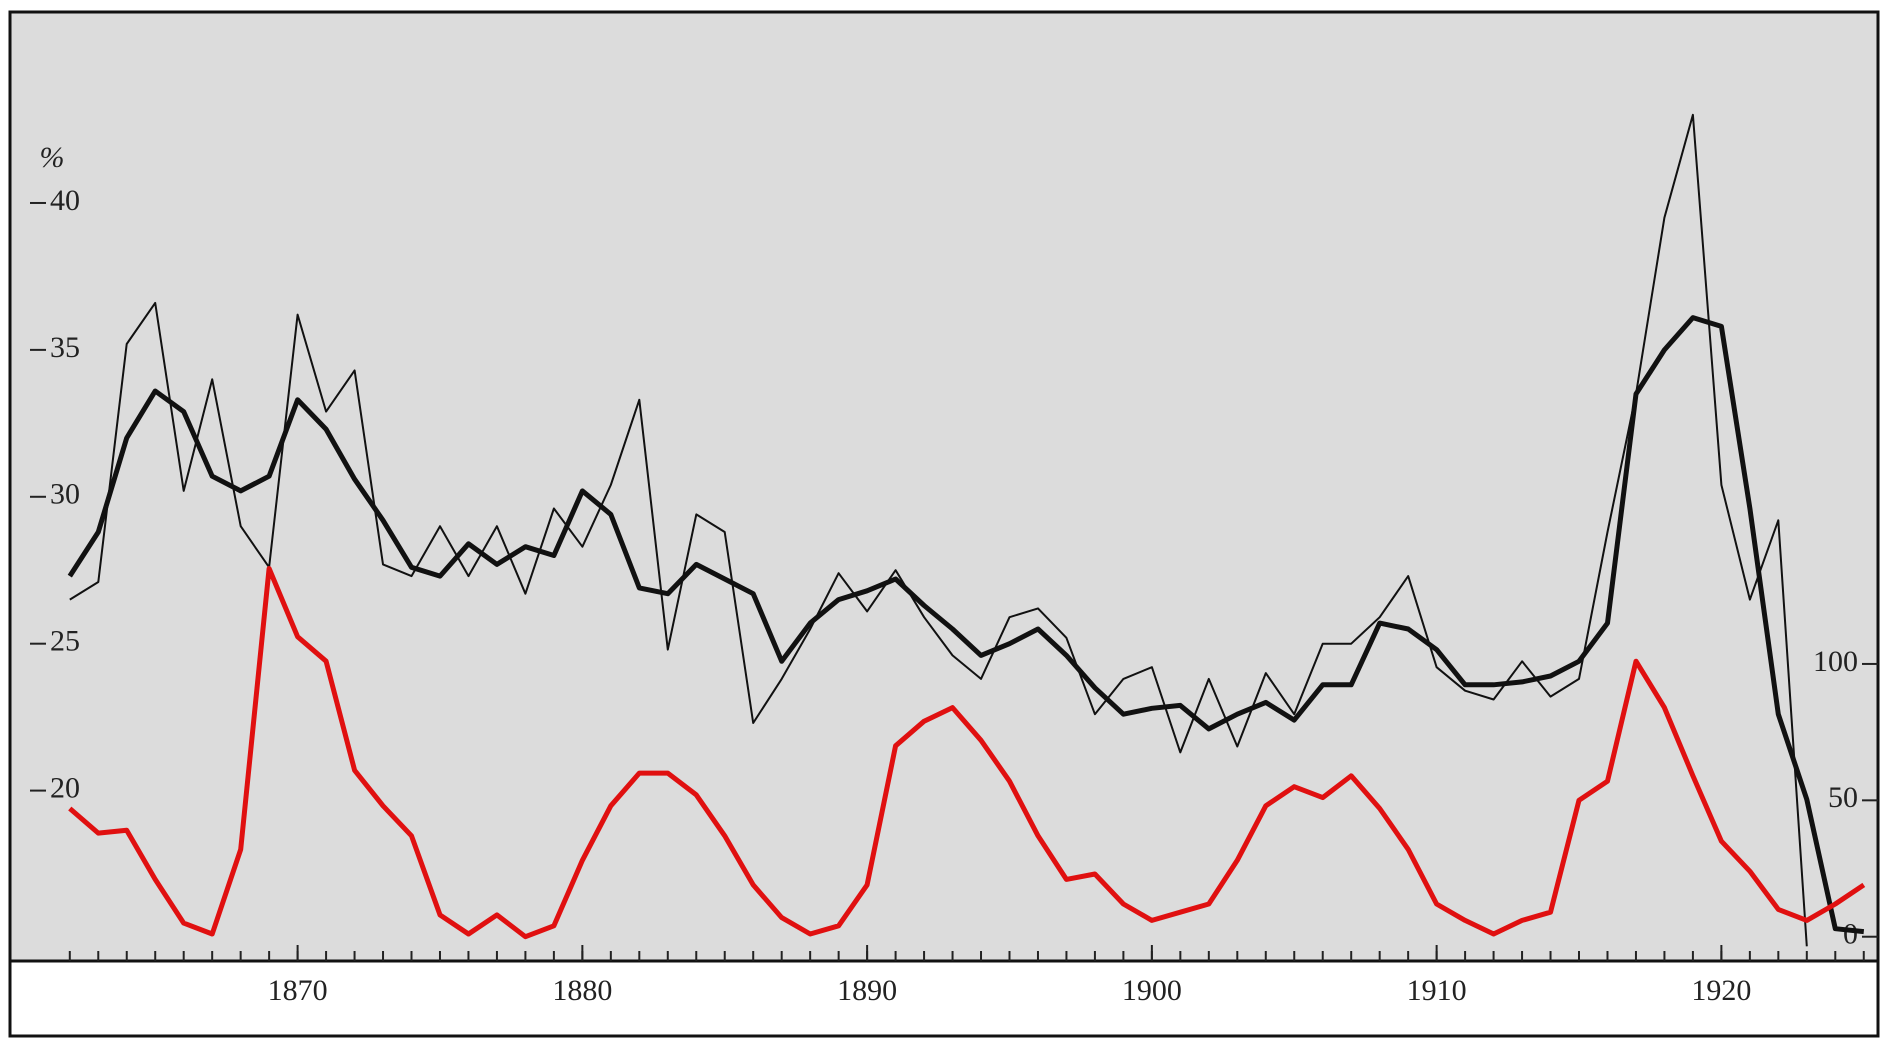 The height and width of the screenshot is (1041, 1895). Describe the element at coordinates (65, 641) in the screenshot. I see `y-tick-label: 25` at that location.